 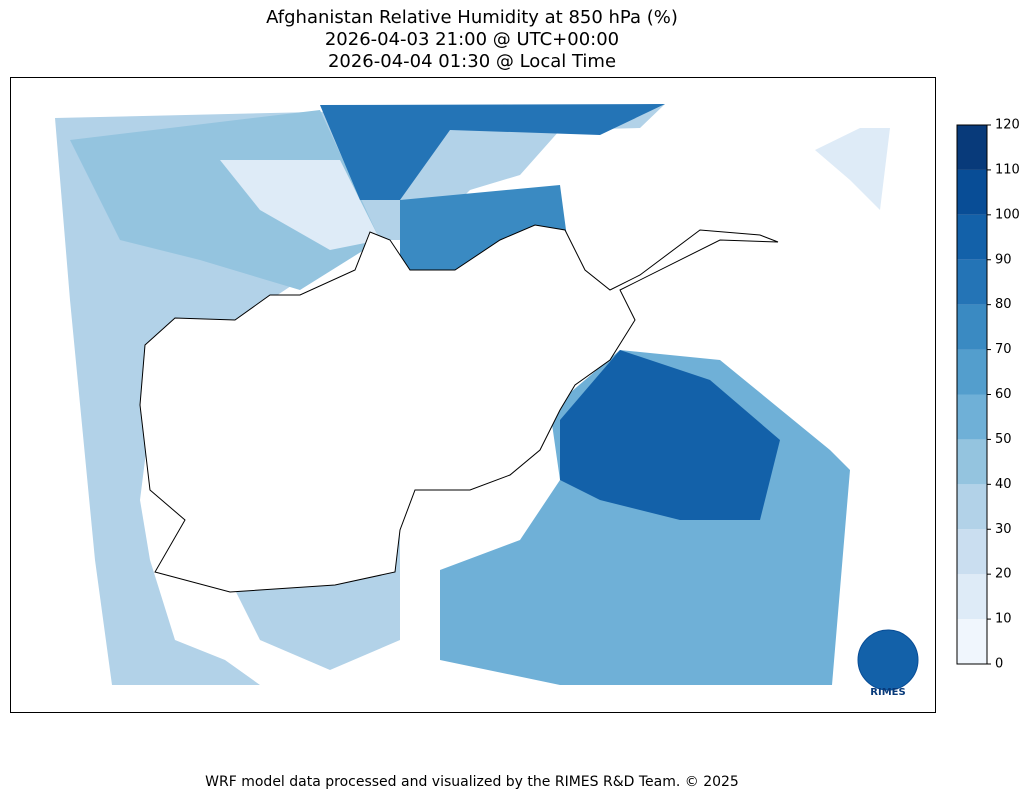 I want to click on colorbar-tick-label: 110, so click(x=1007, y=169).